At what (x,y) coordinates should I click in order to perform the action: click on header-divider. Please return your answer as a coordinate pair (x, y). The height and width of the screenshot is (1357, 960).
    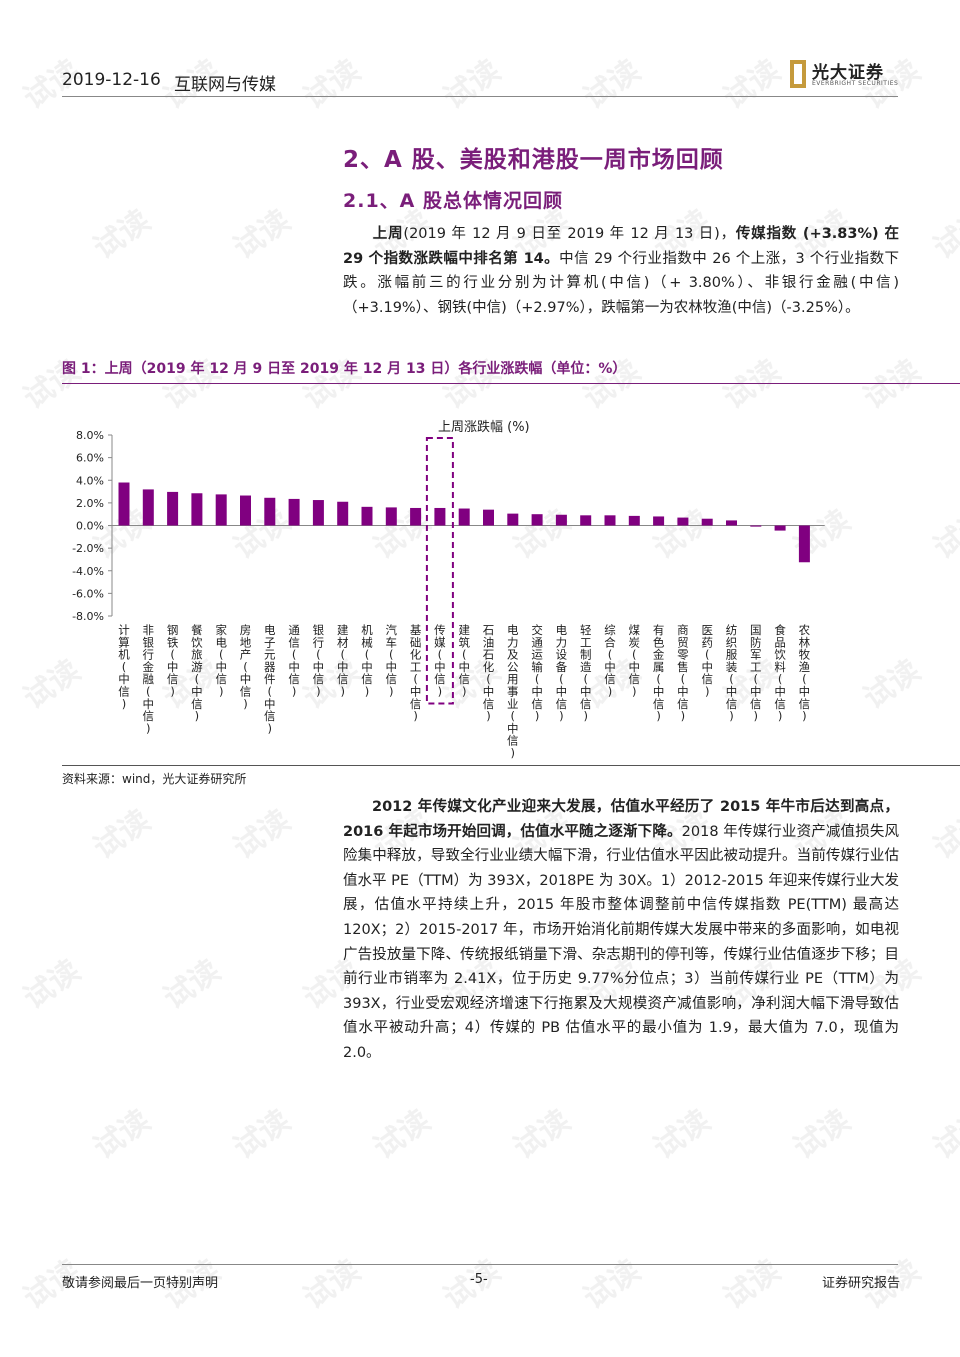
    Looking at the image, I should click on (480, 96).